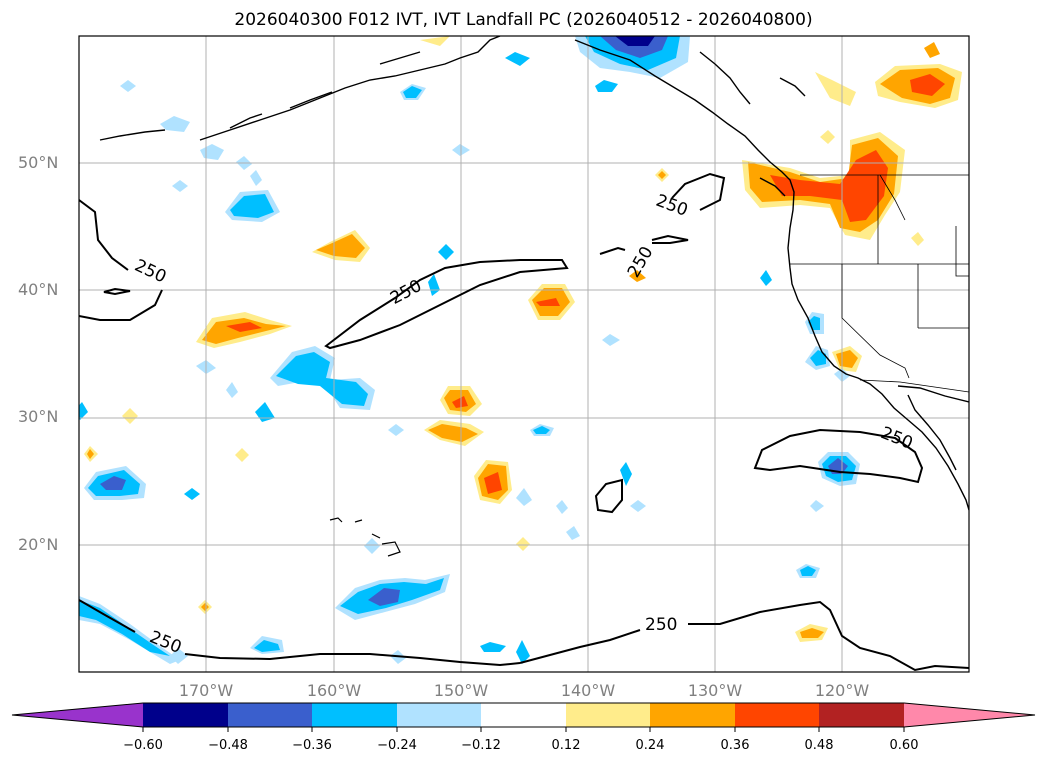 Image resolution: width=1047 pixels, height=765 pixels. Describe the element at coordinates (228, 745) in the screenshot. I see `colorbar-tick-label: −0.48` at that location.